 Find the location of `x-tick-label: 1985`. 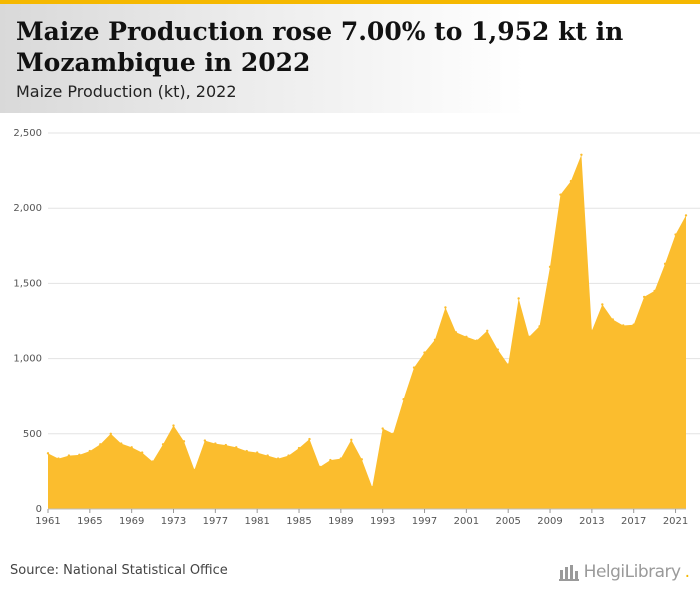

x-tick-label: 1985 is located at coordinates (298, 521).